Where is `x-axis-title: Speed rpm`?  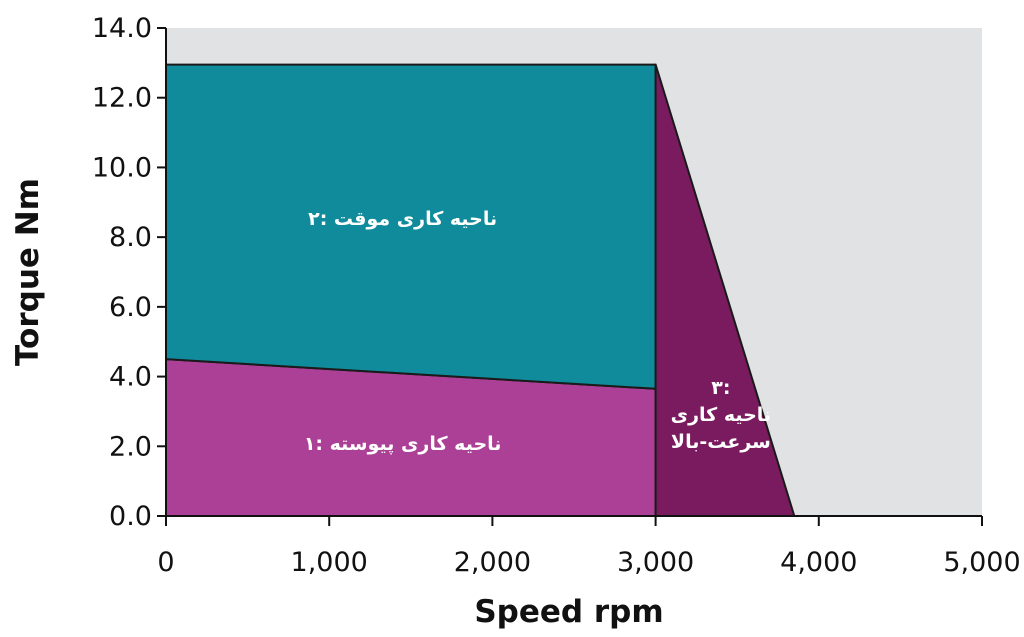 x-axis-title: Speed rpm is located at coordinates (568, 612).